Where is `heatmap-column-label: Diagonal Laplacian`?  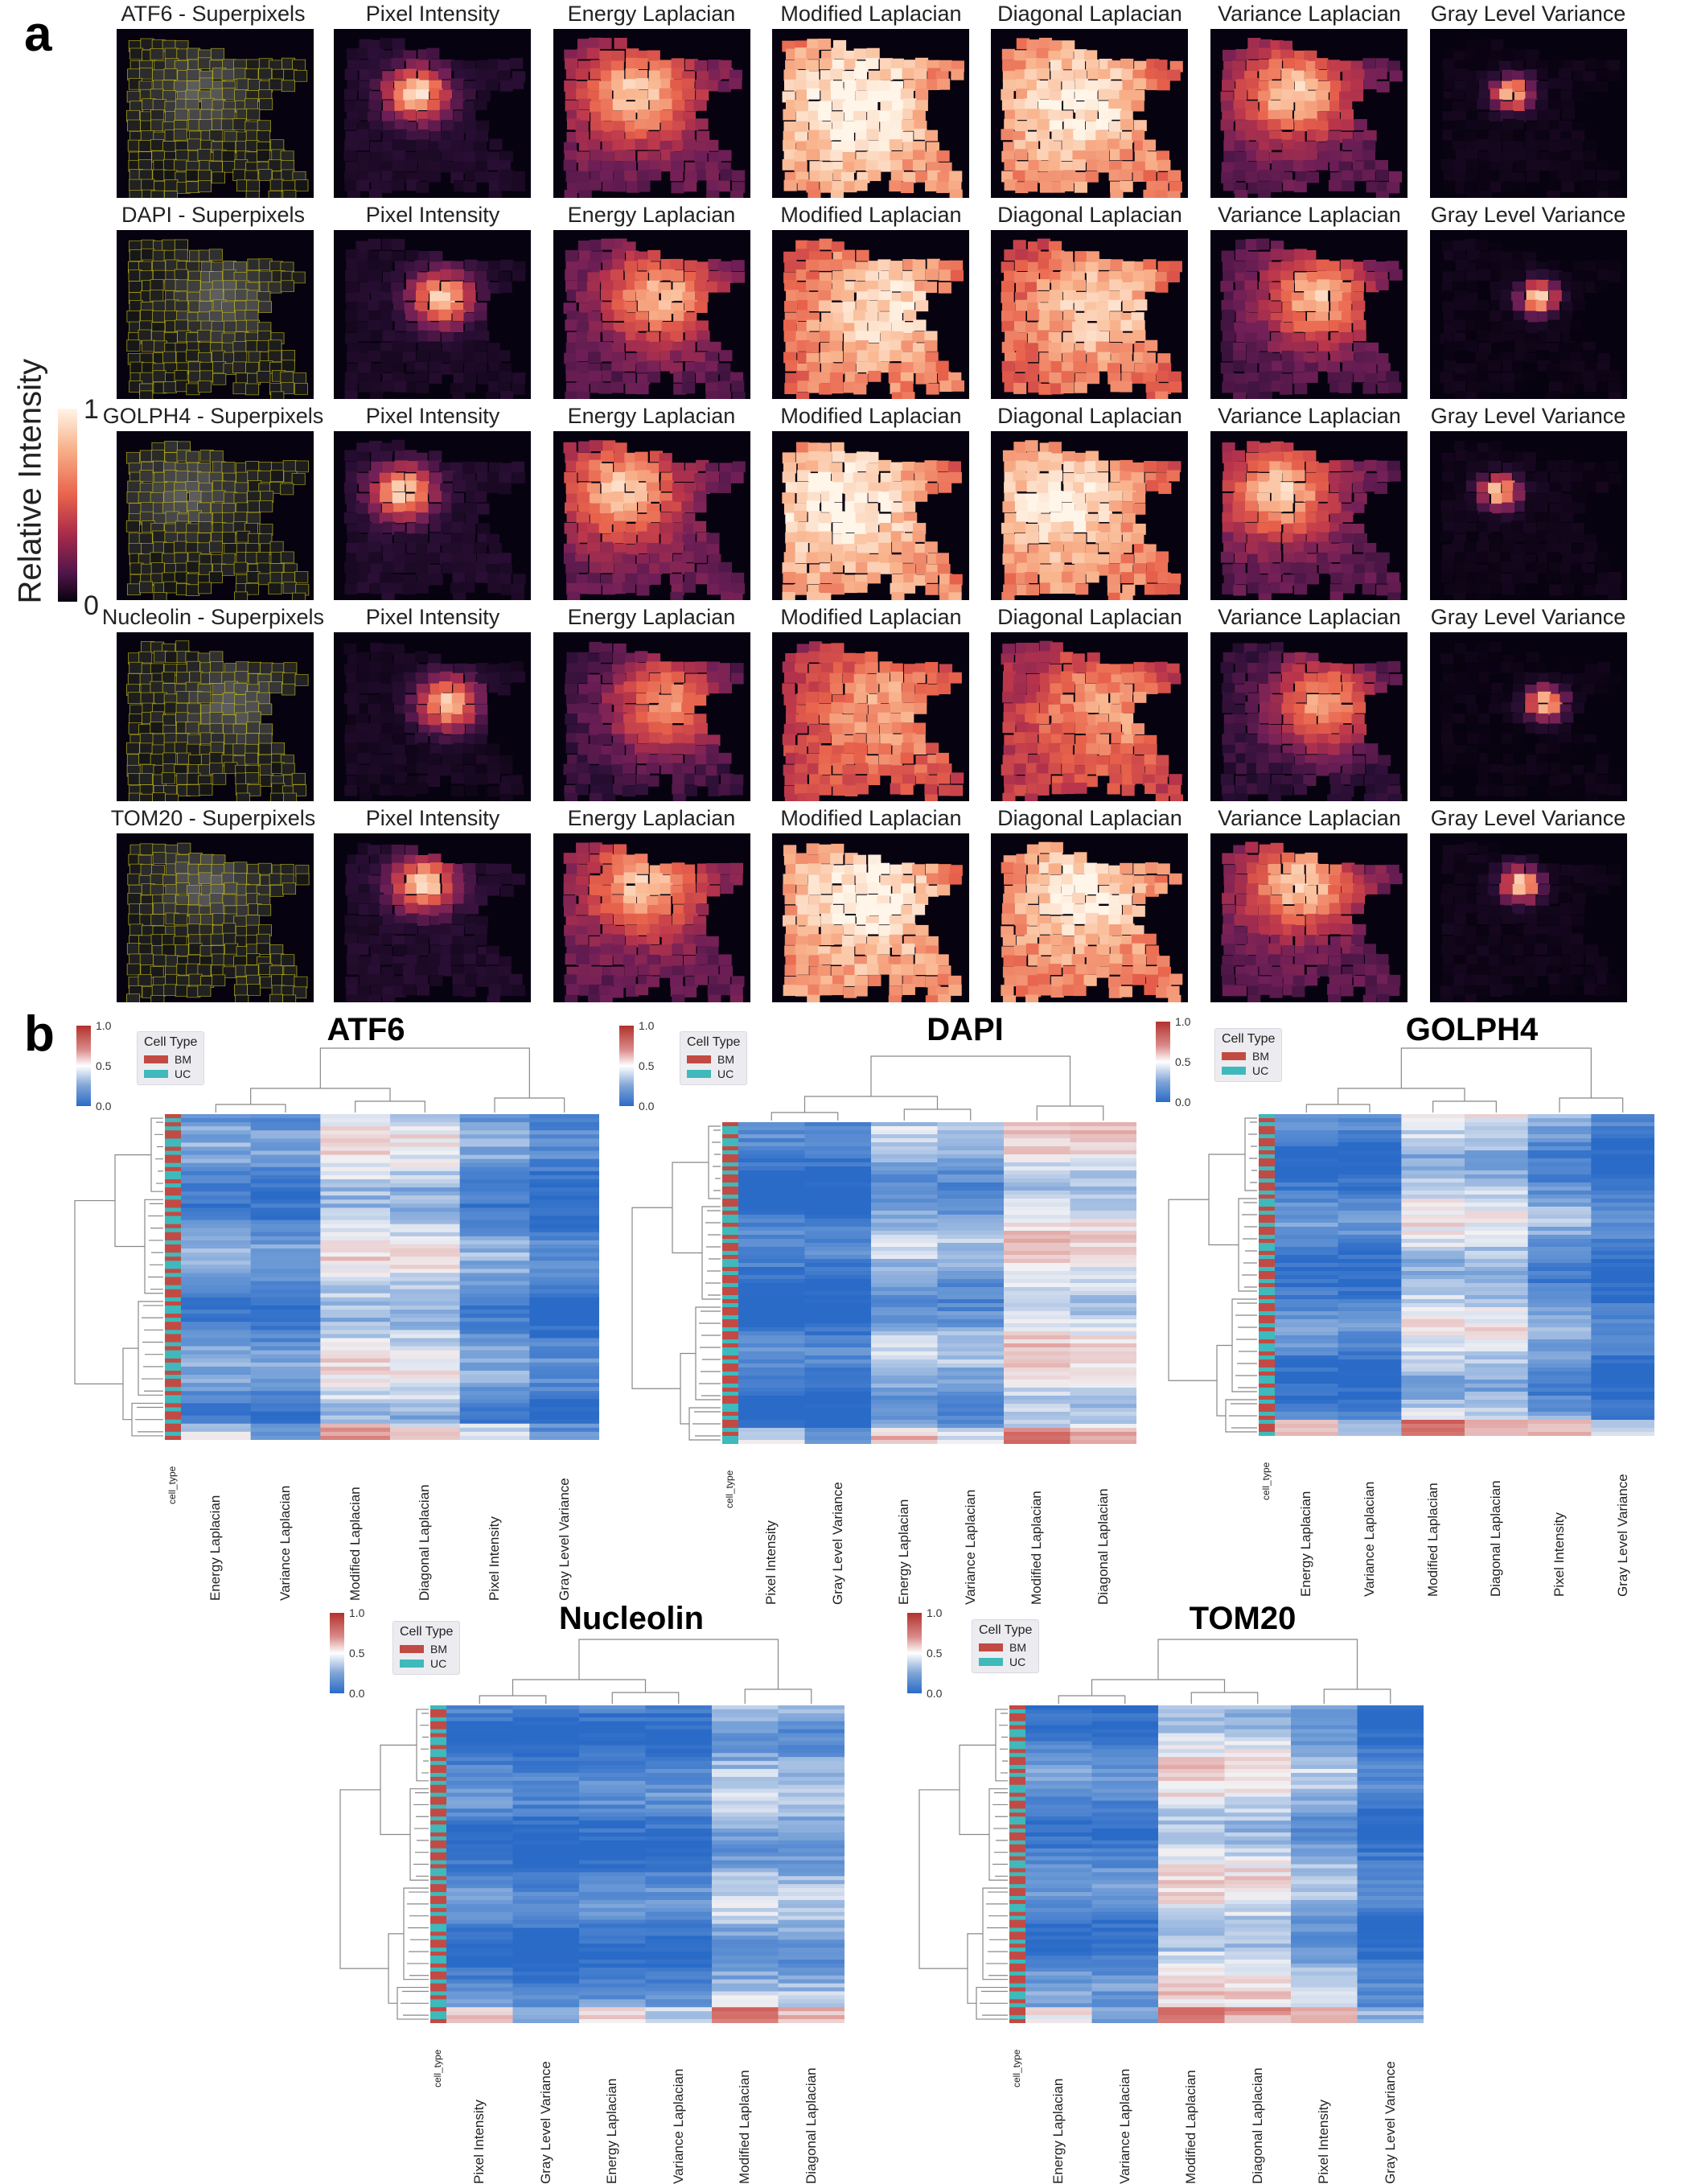
heatmap-column-label: Diagonal Laplacian is located at coordinates (811, 2125).